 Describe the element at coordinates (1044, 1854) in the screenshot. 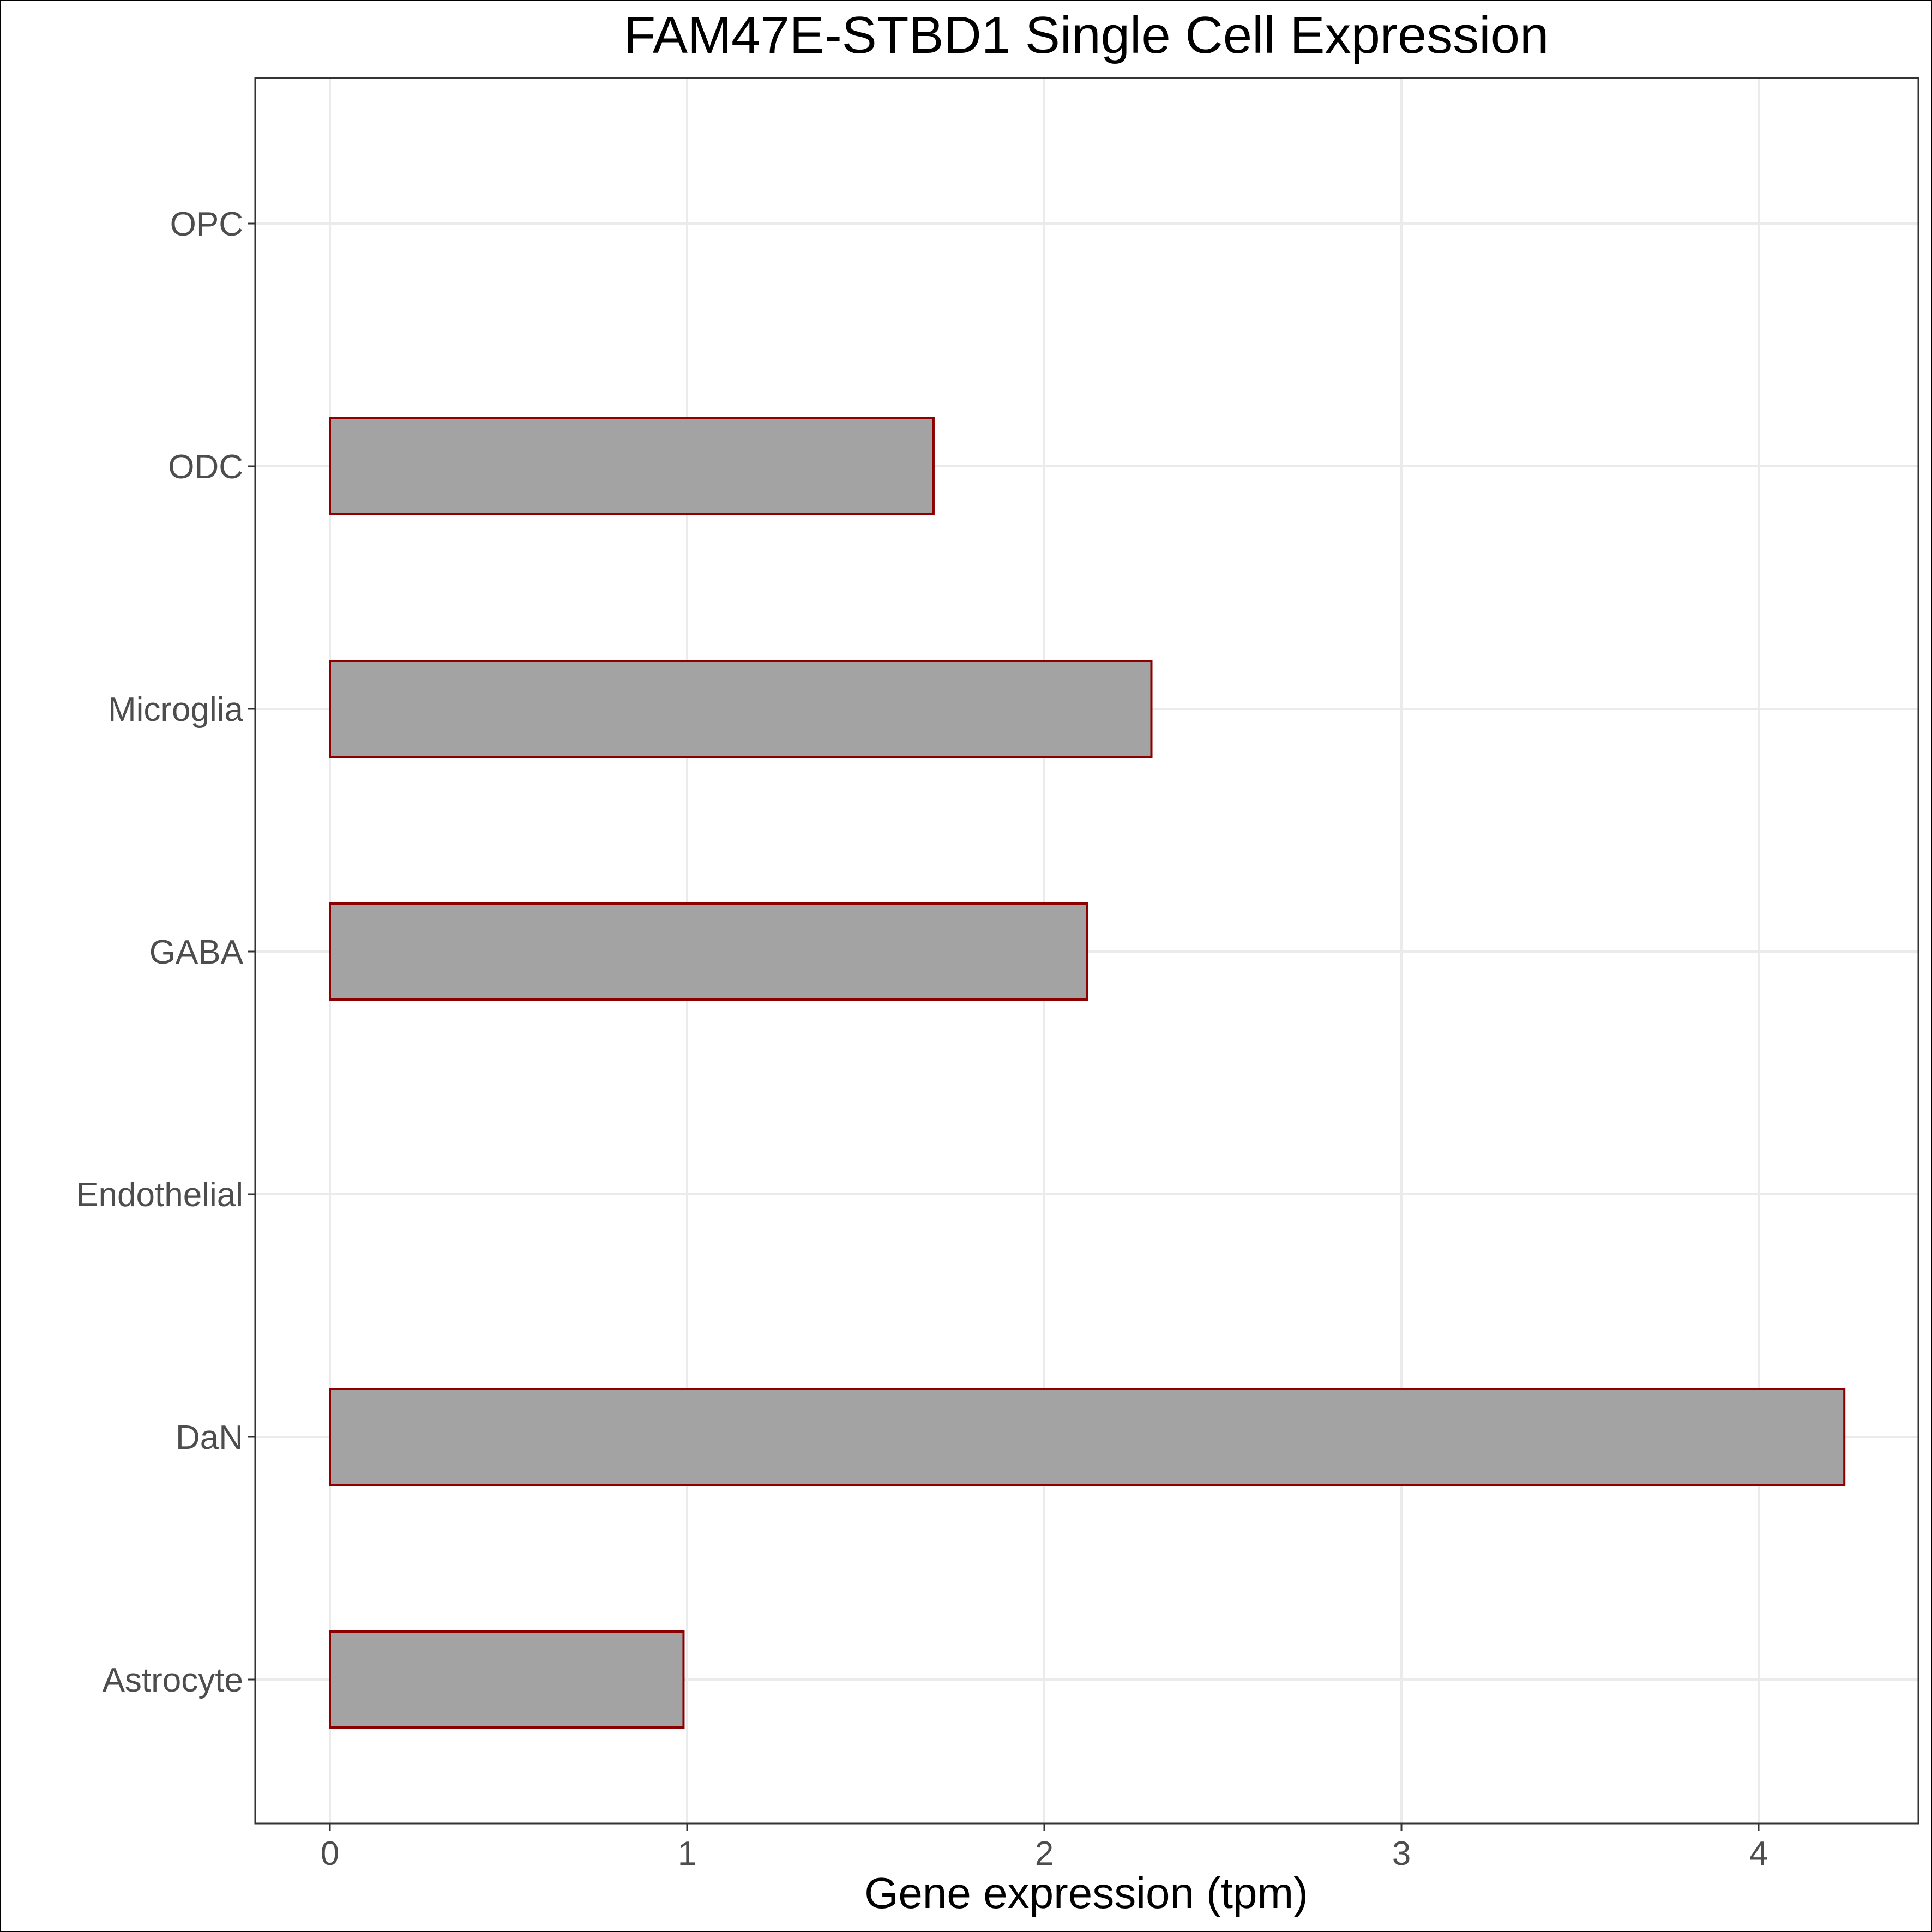

I see `x-tick-label-2: 2` at that location.